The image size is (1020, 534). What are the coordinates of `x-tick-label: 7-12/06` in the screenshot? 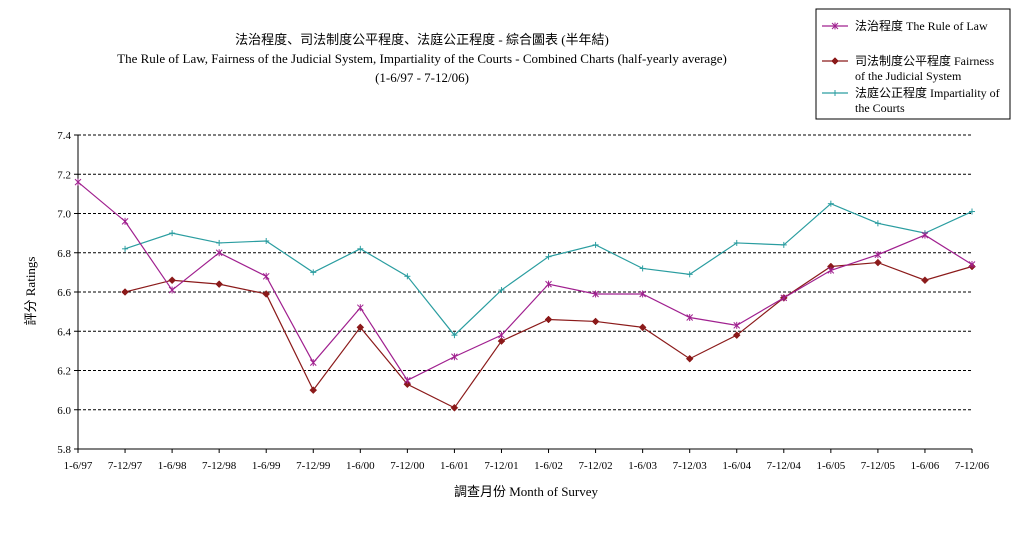 It's located at (972, 466).